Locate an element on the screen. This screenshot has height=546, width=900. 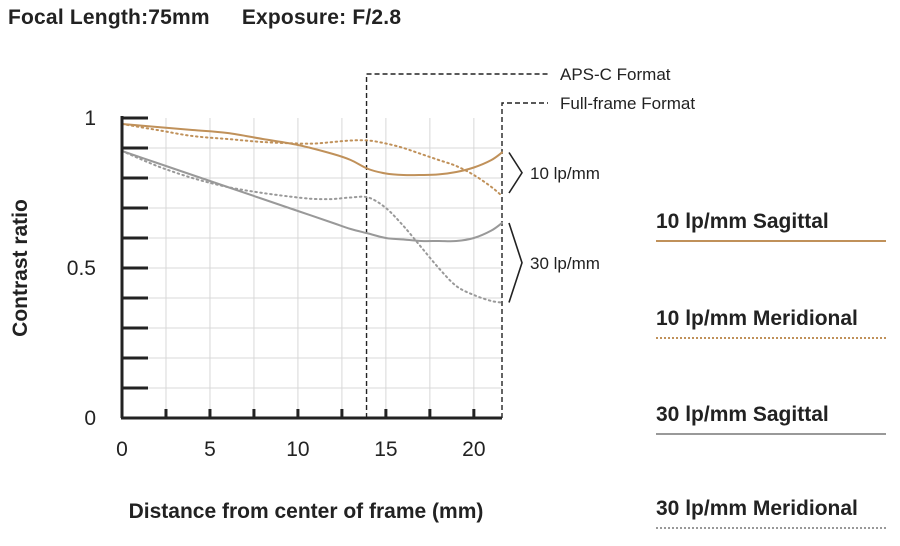
y-tick-label: 0.5 is located at coordinates (81, 268).